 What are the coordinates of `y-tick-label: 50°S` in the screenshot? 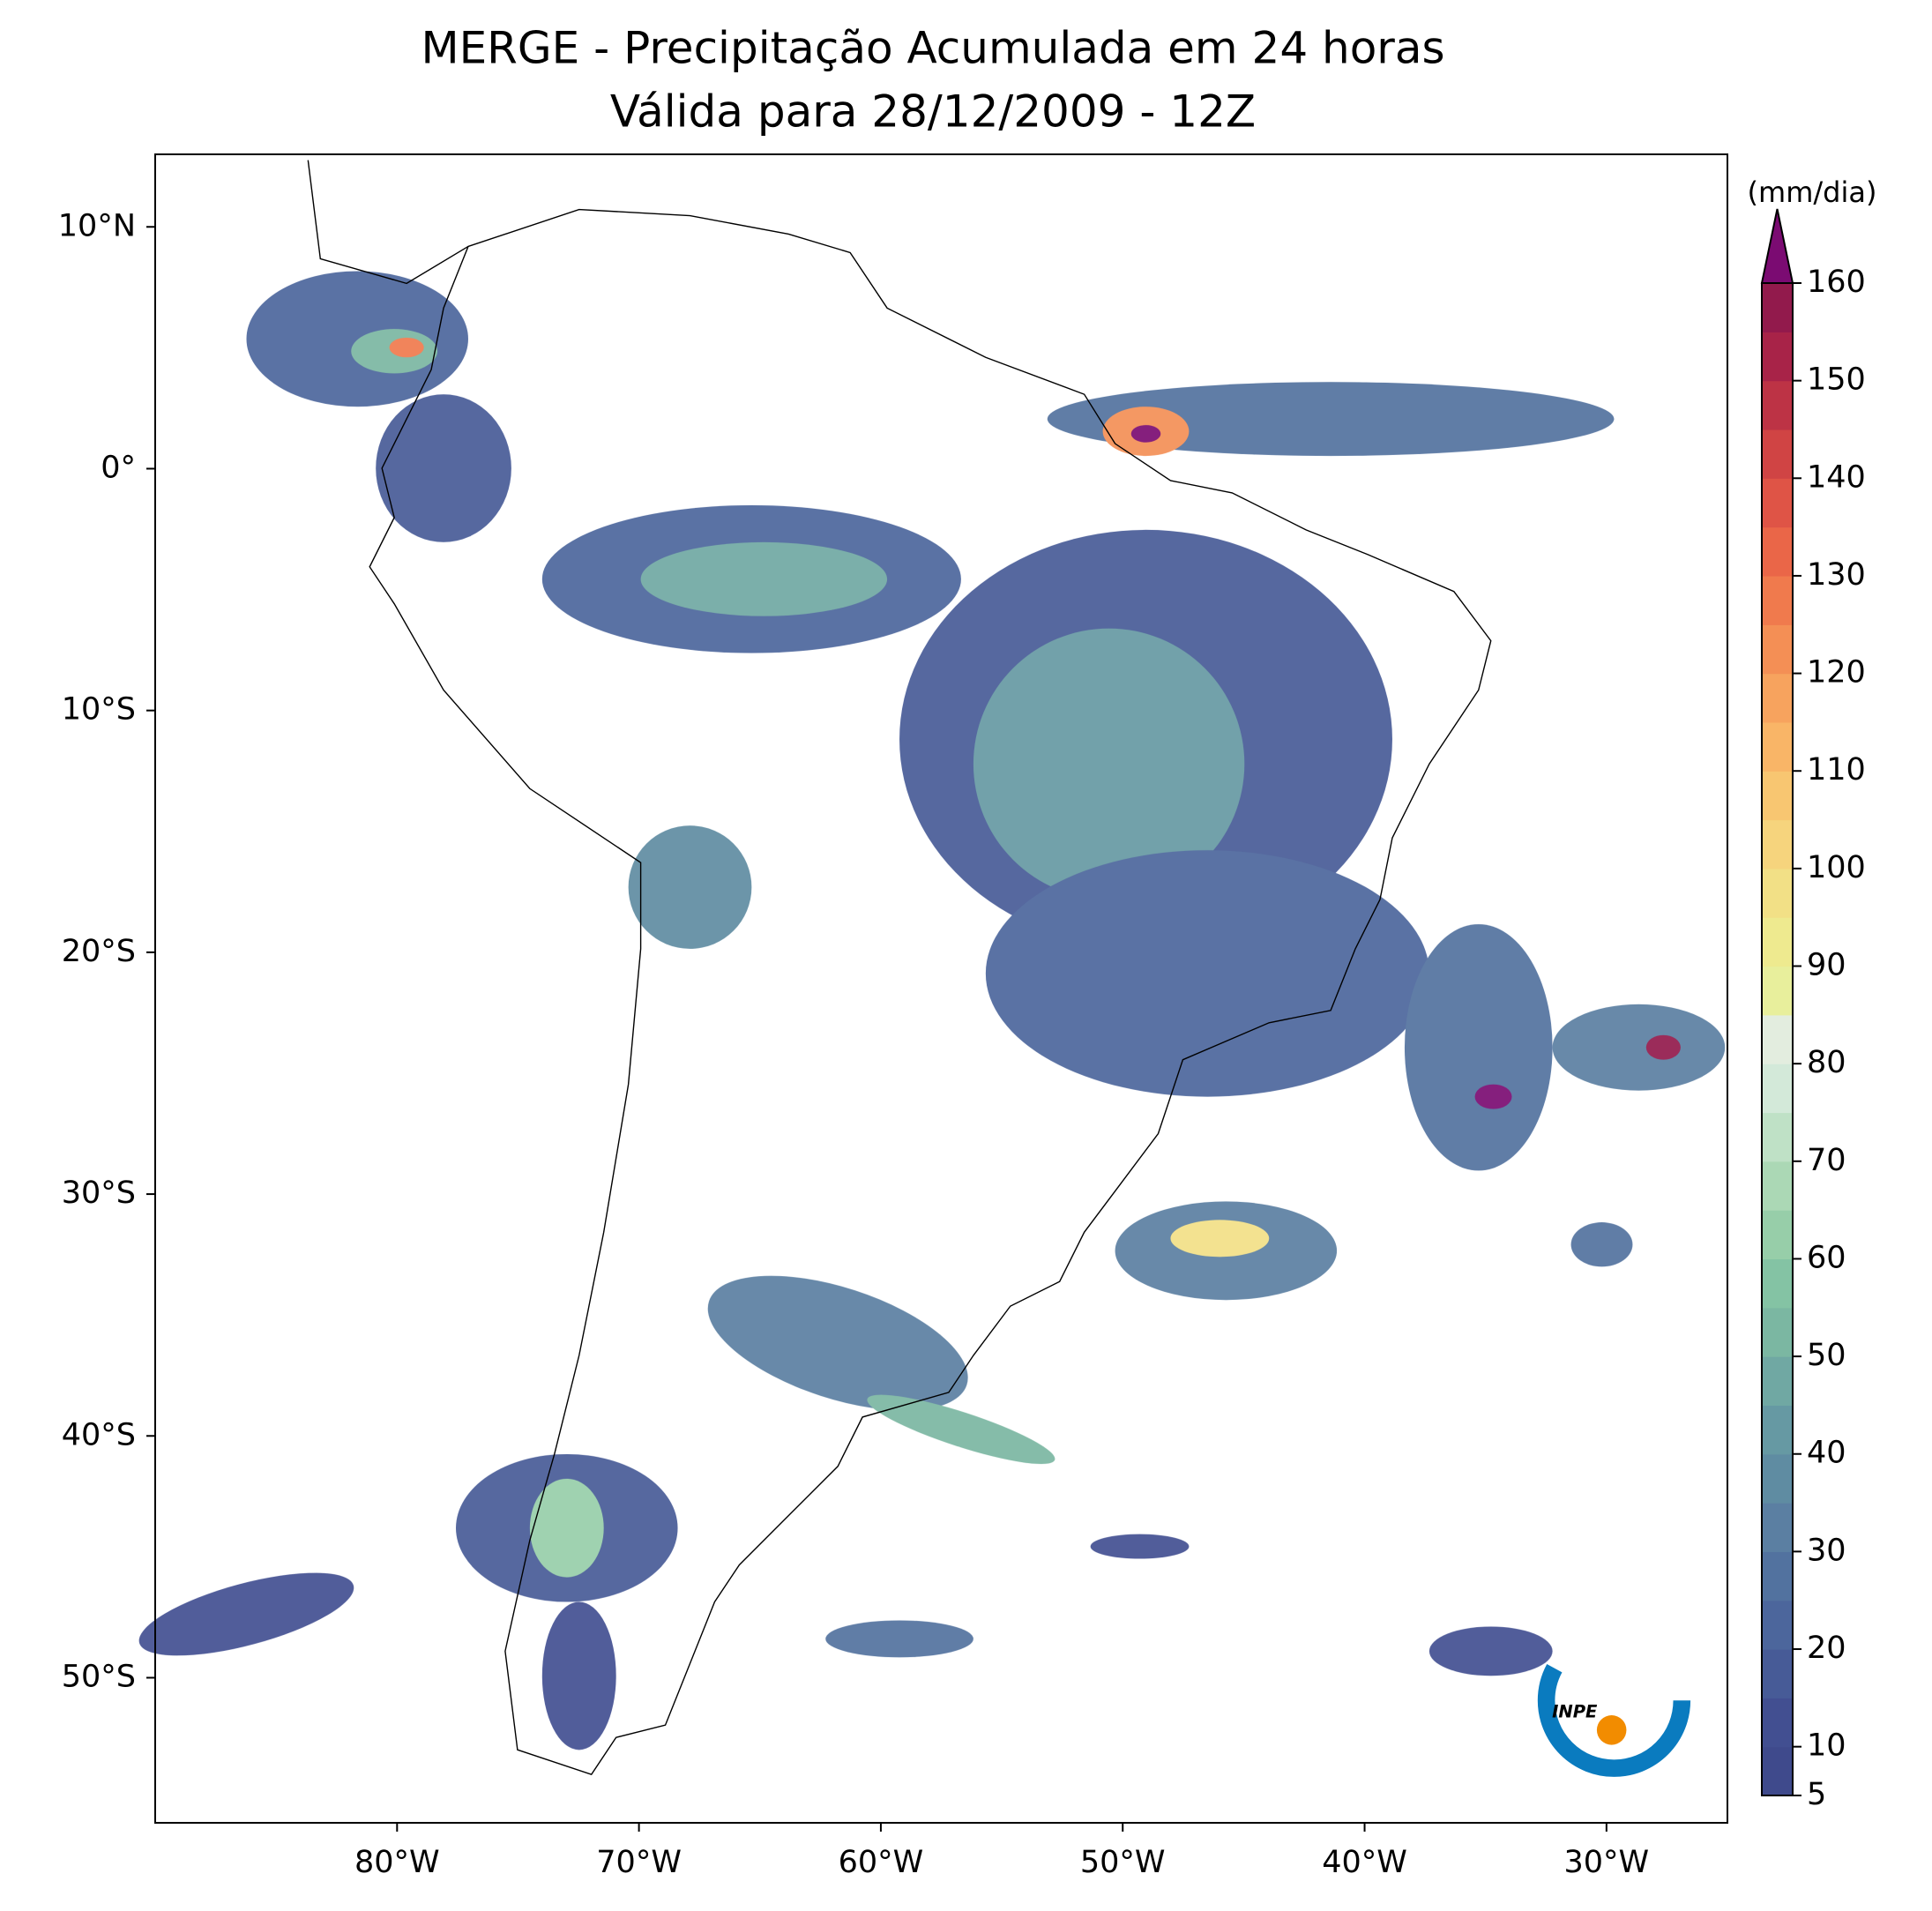 It's located at (99, 1677).